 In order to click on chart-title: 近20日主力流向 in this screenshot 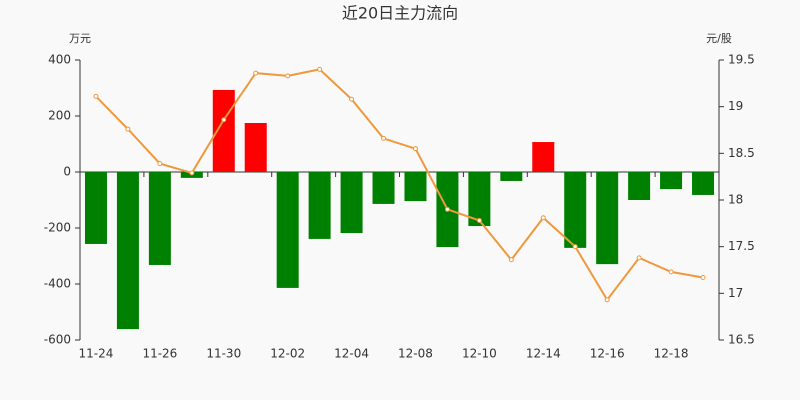, I will do `click(400, 13)`.